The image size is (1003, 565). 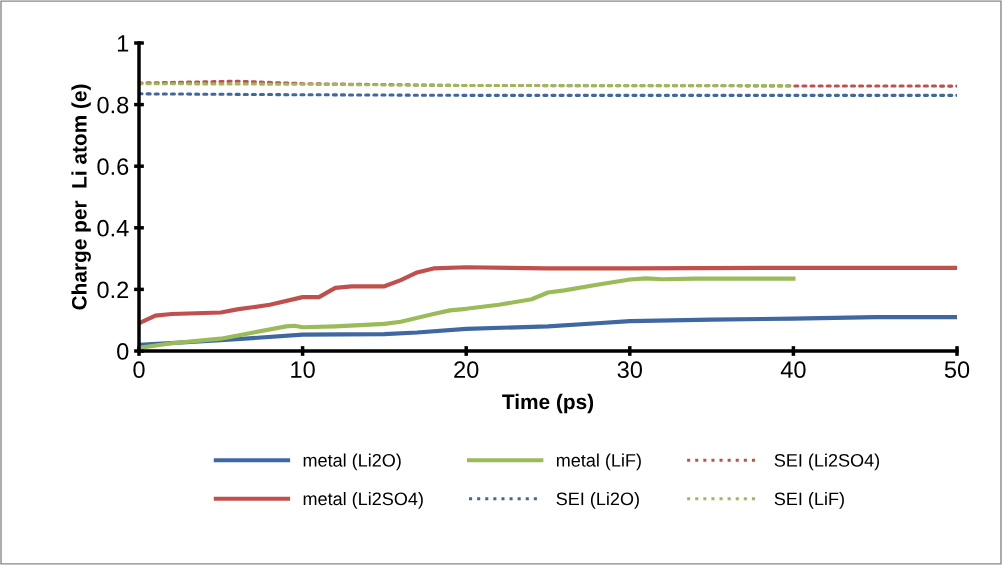 I want to click on y-tick-label: 0.8, so click(x=113, y=105).